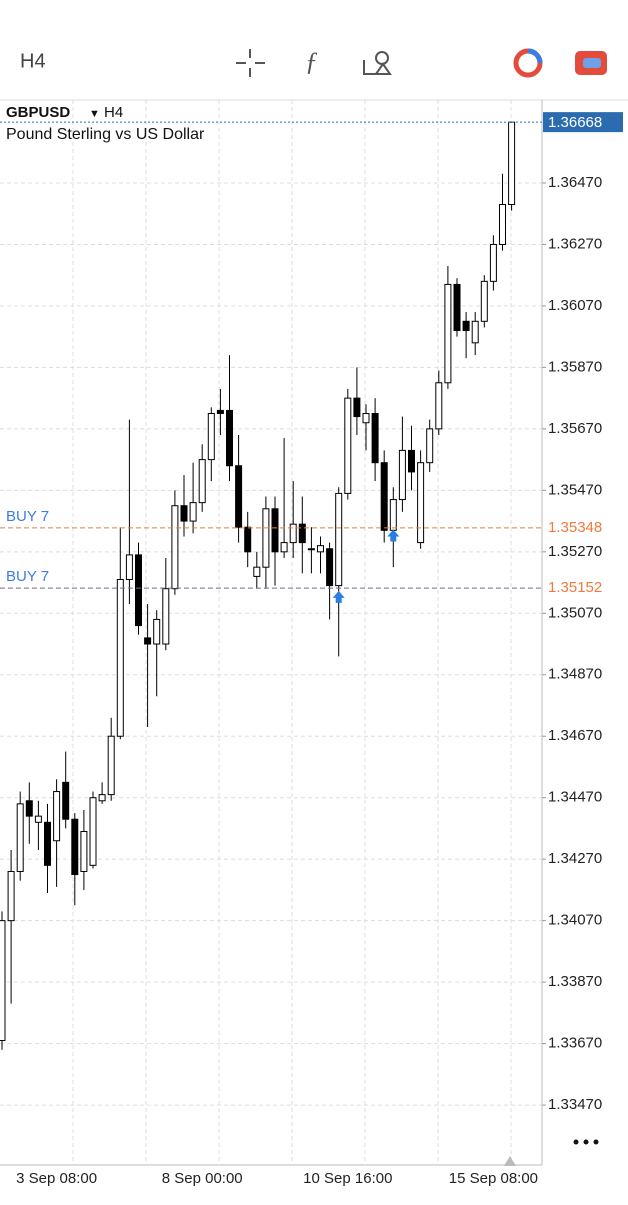  I want to click on y-tick-label: 1.35470, so click(575, 489).